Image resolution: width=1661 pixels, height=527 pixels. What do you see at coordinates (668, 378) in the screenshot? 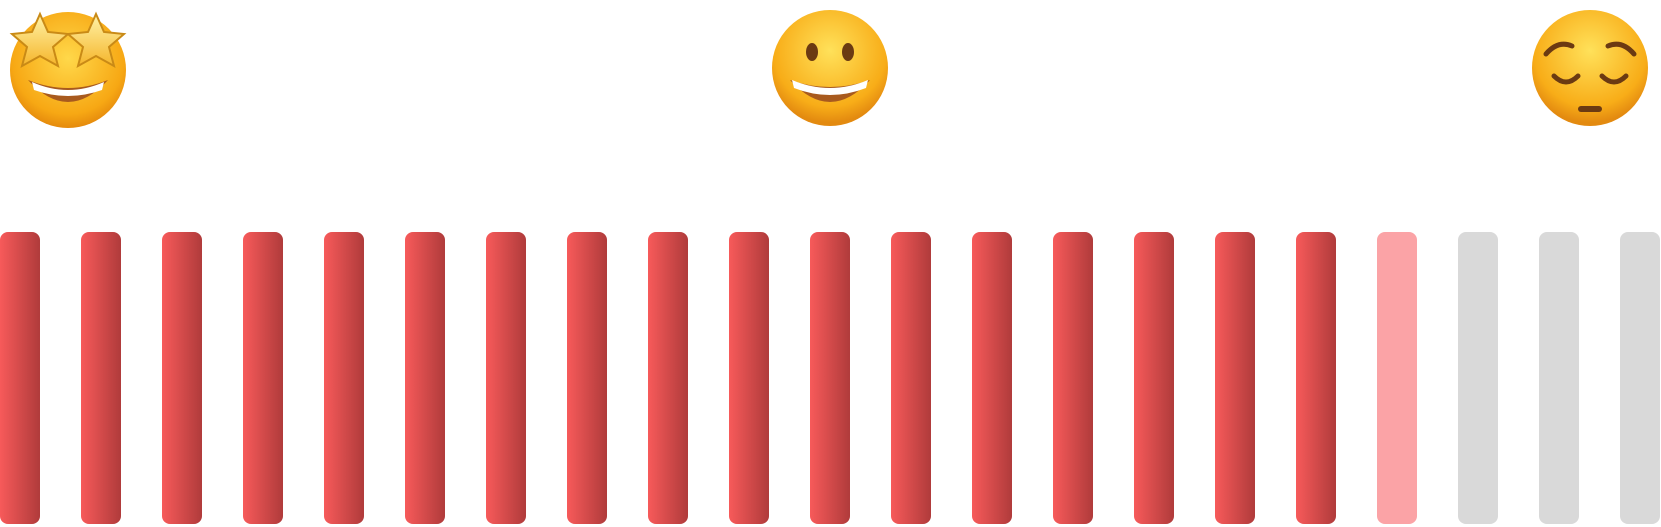
I see `meter-segment-9-filled` at bounding box center [668, 378].